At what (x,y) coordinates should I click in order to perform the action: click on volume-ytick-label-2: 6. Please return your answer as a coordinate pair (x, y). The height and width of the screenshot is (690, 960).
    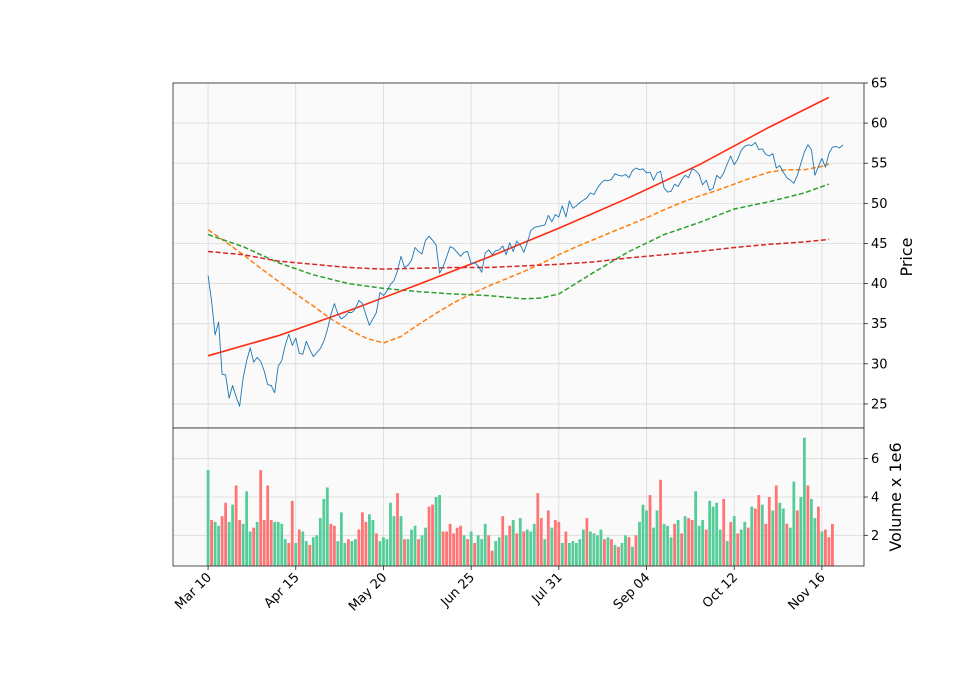
    Looking at the image, I should click on (875, 459).